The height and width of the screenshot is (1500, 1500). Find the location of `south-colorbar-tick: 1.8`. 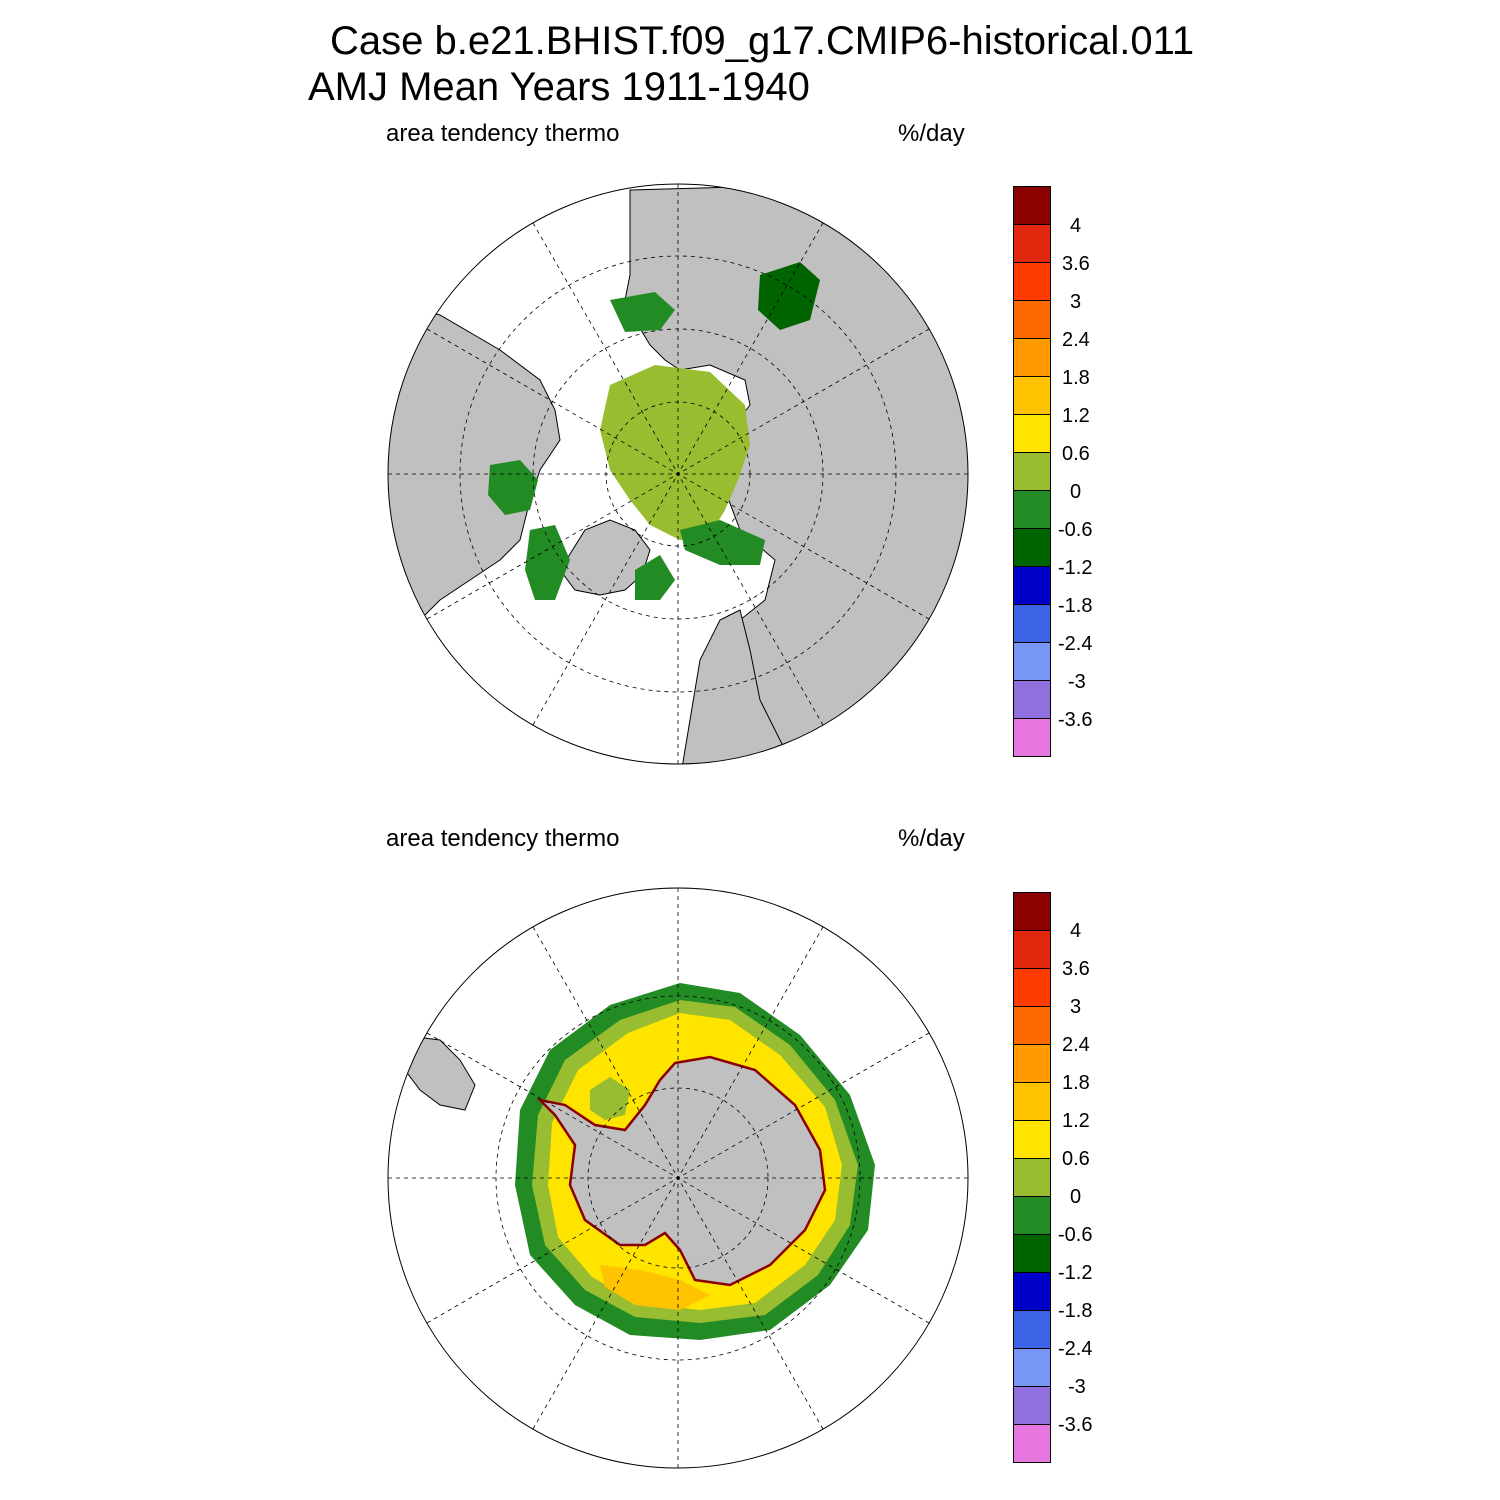

south-colorbar-tick: 1.8 is located at coordinates (1076, 1083).